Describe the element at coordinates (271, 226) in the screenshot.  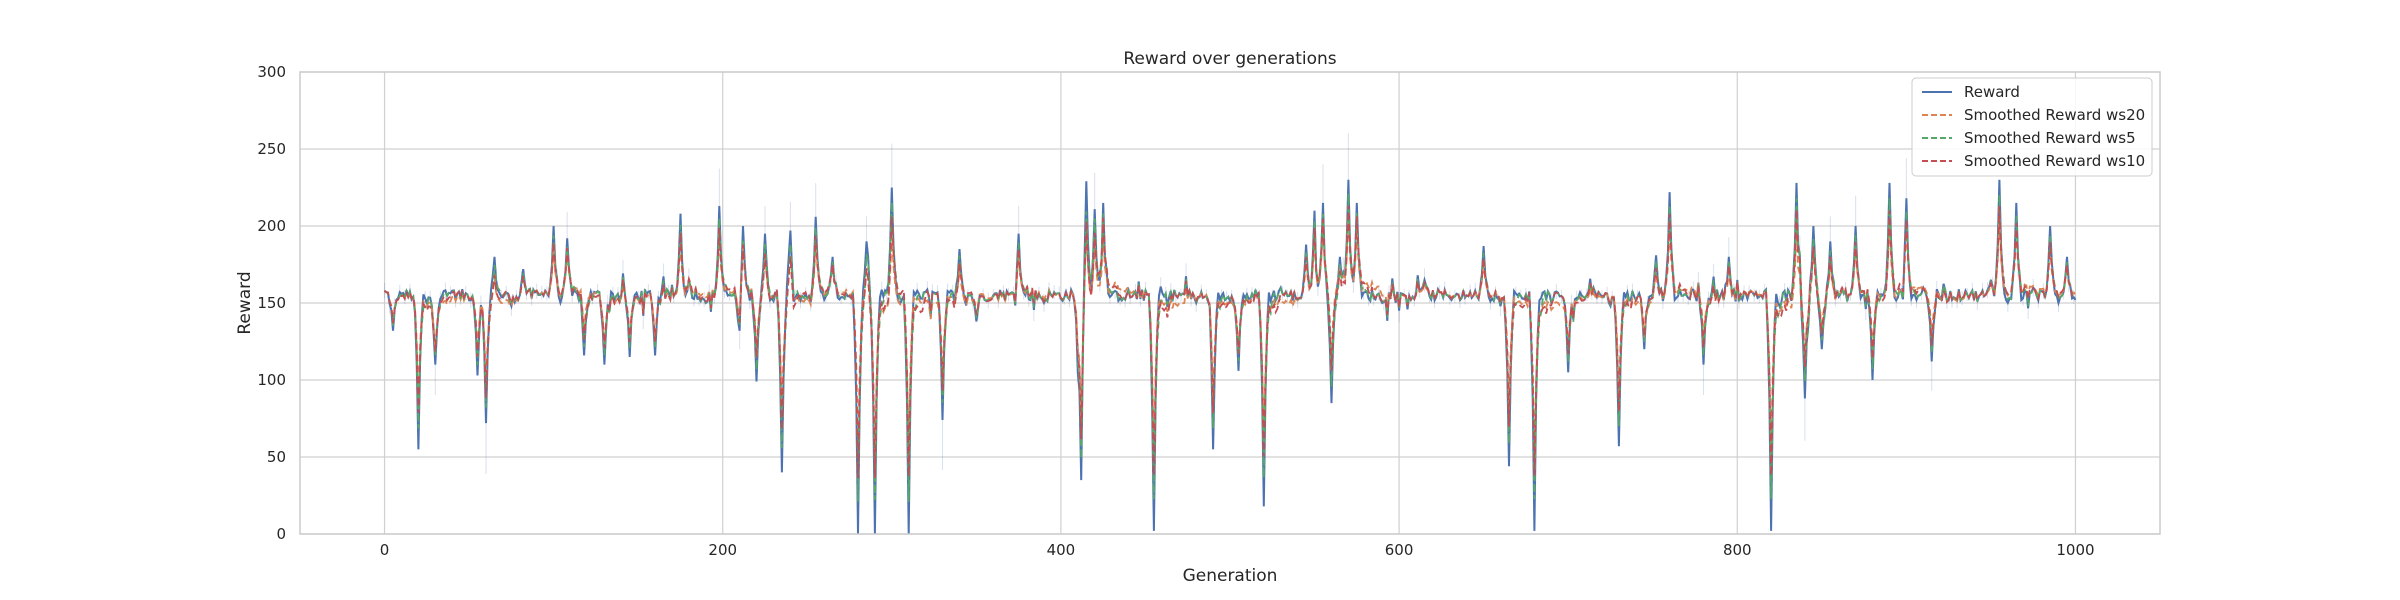
I see `y-tick-label: 200` at that location.